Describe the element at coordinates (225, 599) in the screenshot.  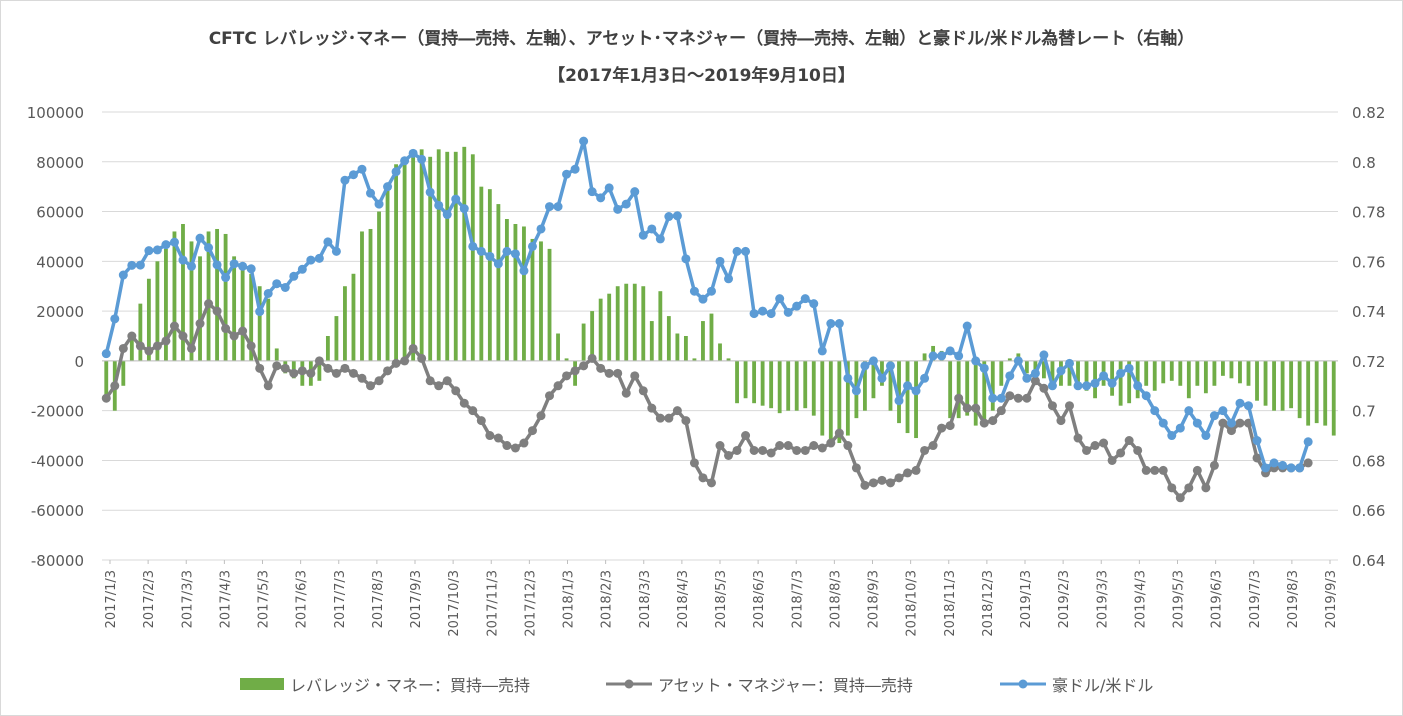
I see `x-tick-label: 2017/4/3` at that location.